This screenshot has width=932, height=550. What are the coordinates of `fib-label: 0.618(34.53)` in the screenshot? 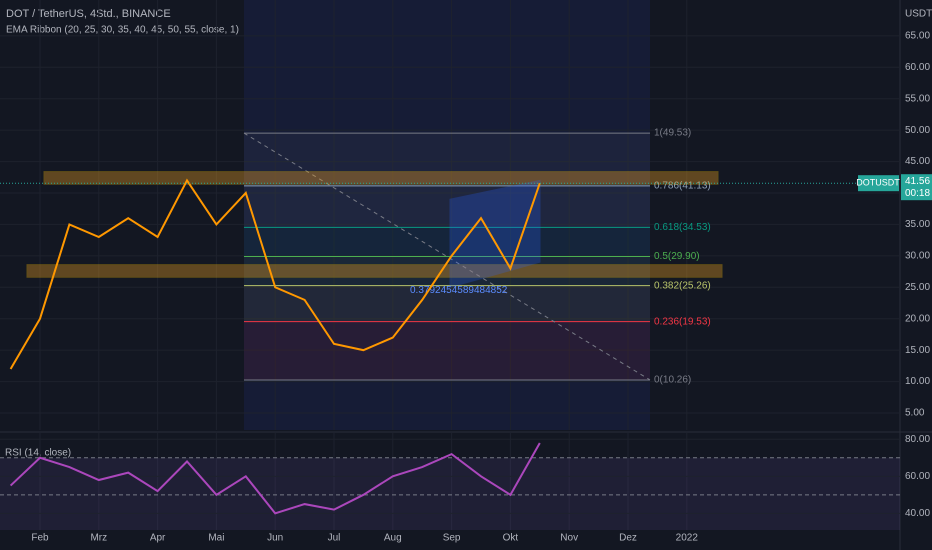 It's located at (682, 227).